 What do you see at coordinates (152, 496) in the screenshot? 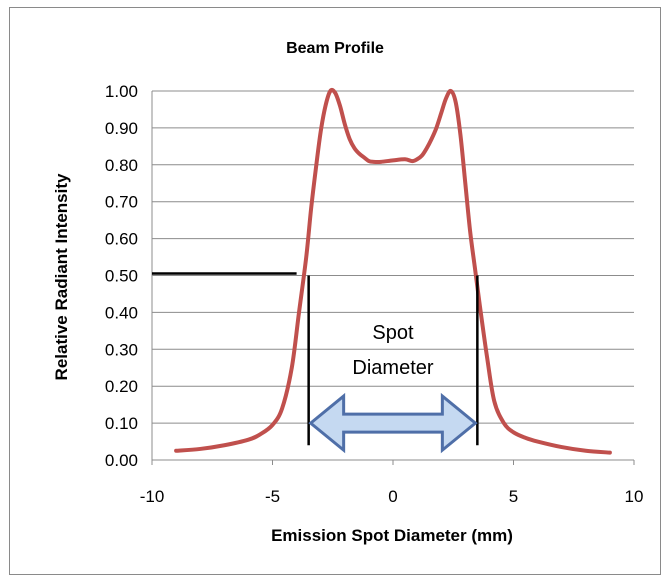
I see `x-tick-label-0: -10` at bounding box center [152, 496].